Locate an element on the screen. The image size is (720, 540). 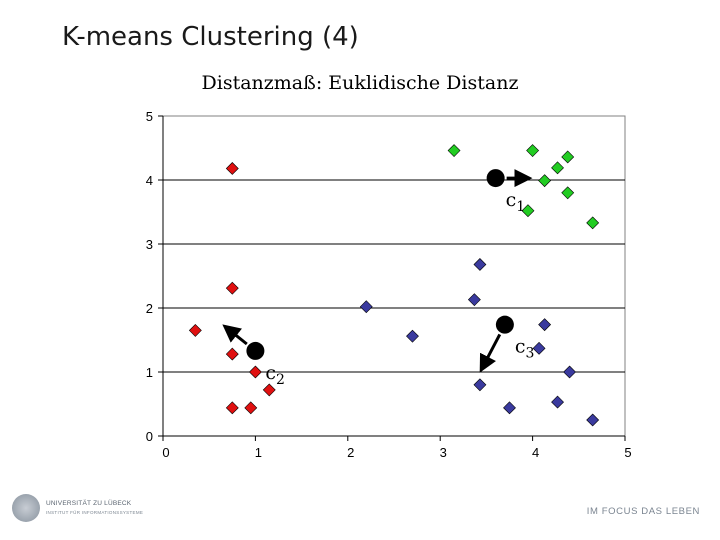
y-tick-label: 2 is located at coordinates (149, 308).